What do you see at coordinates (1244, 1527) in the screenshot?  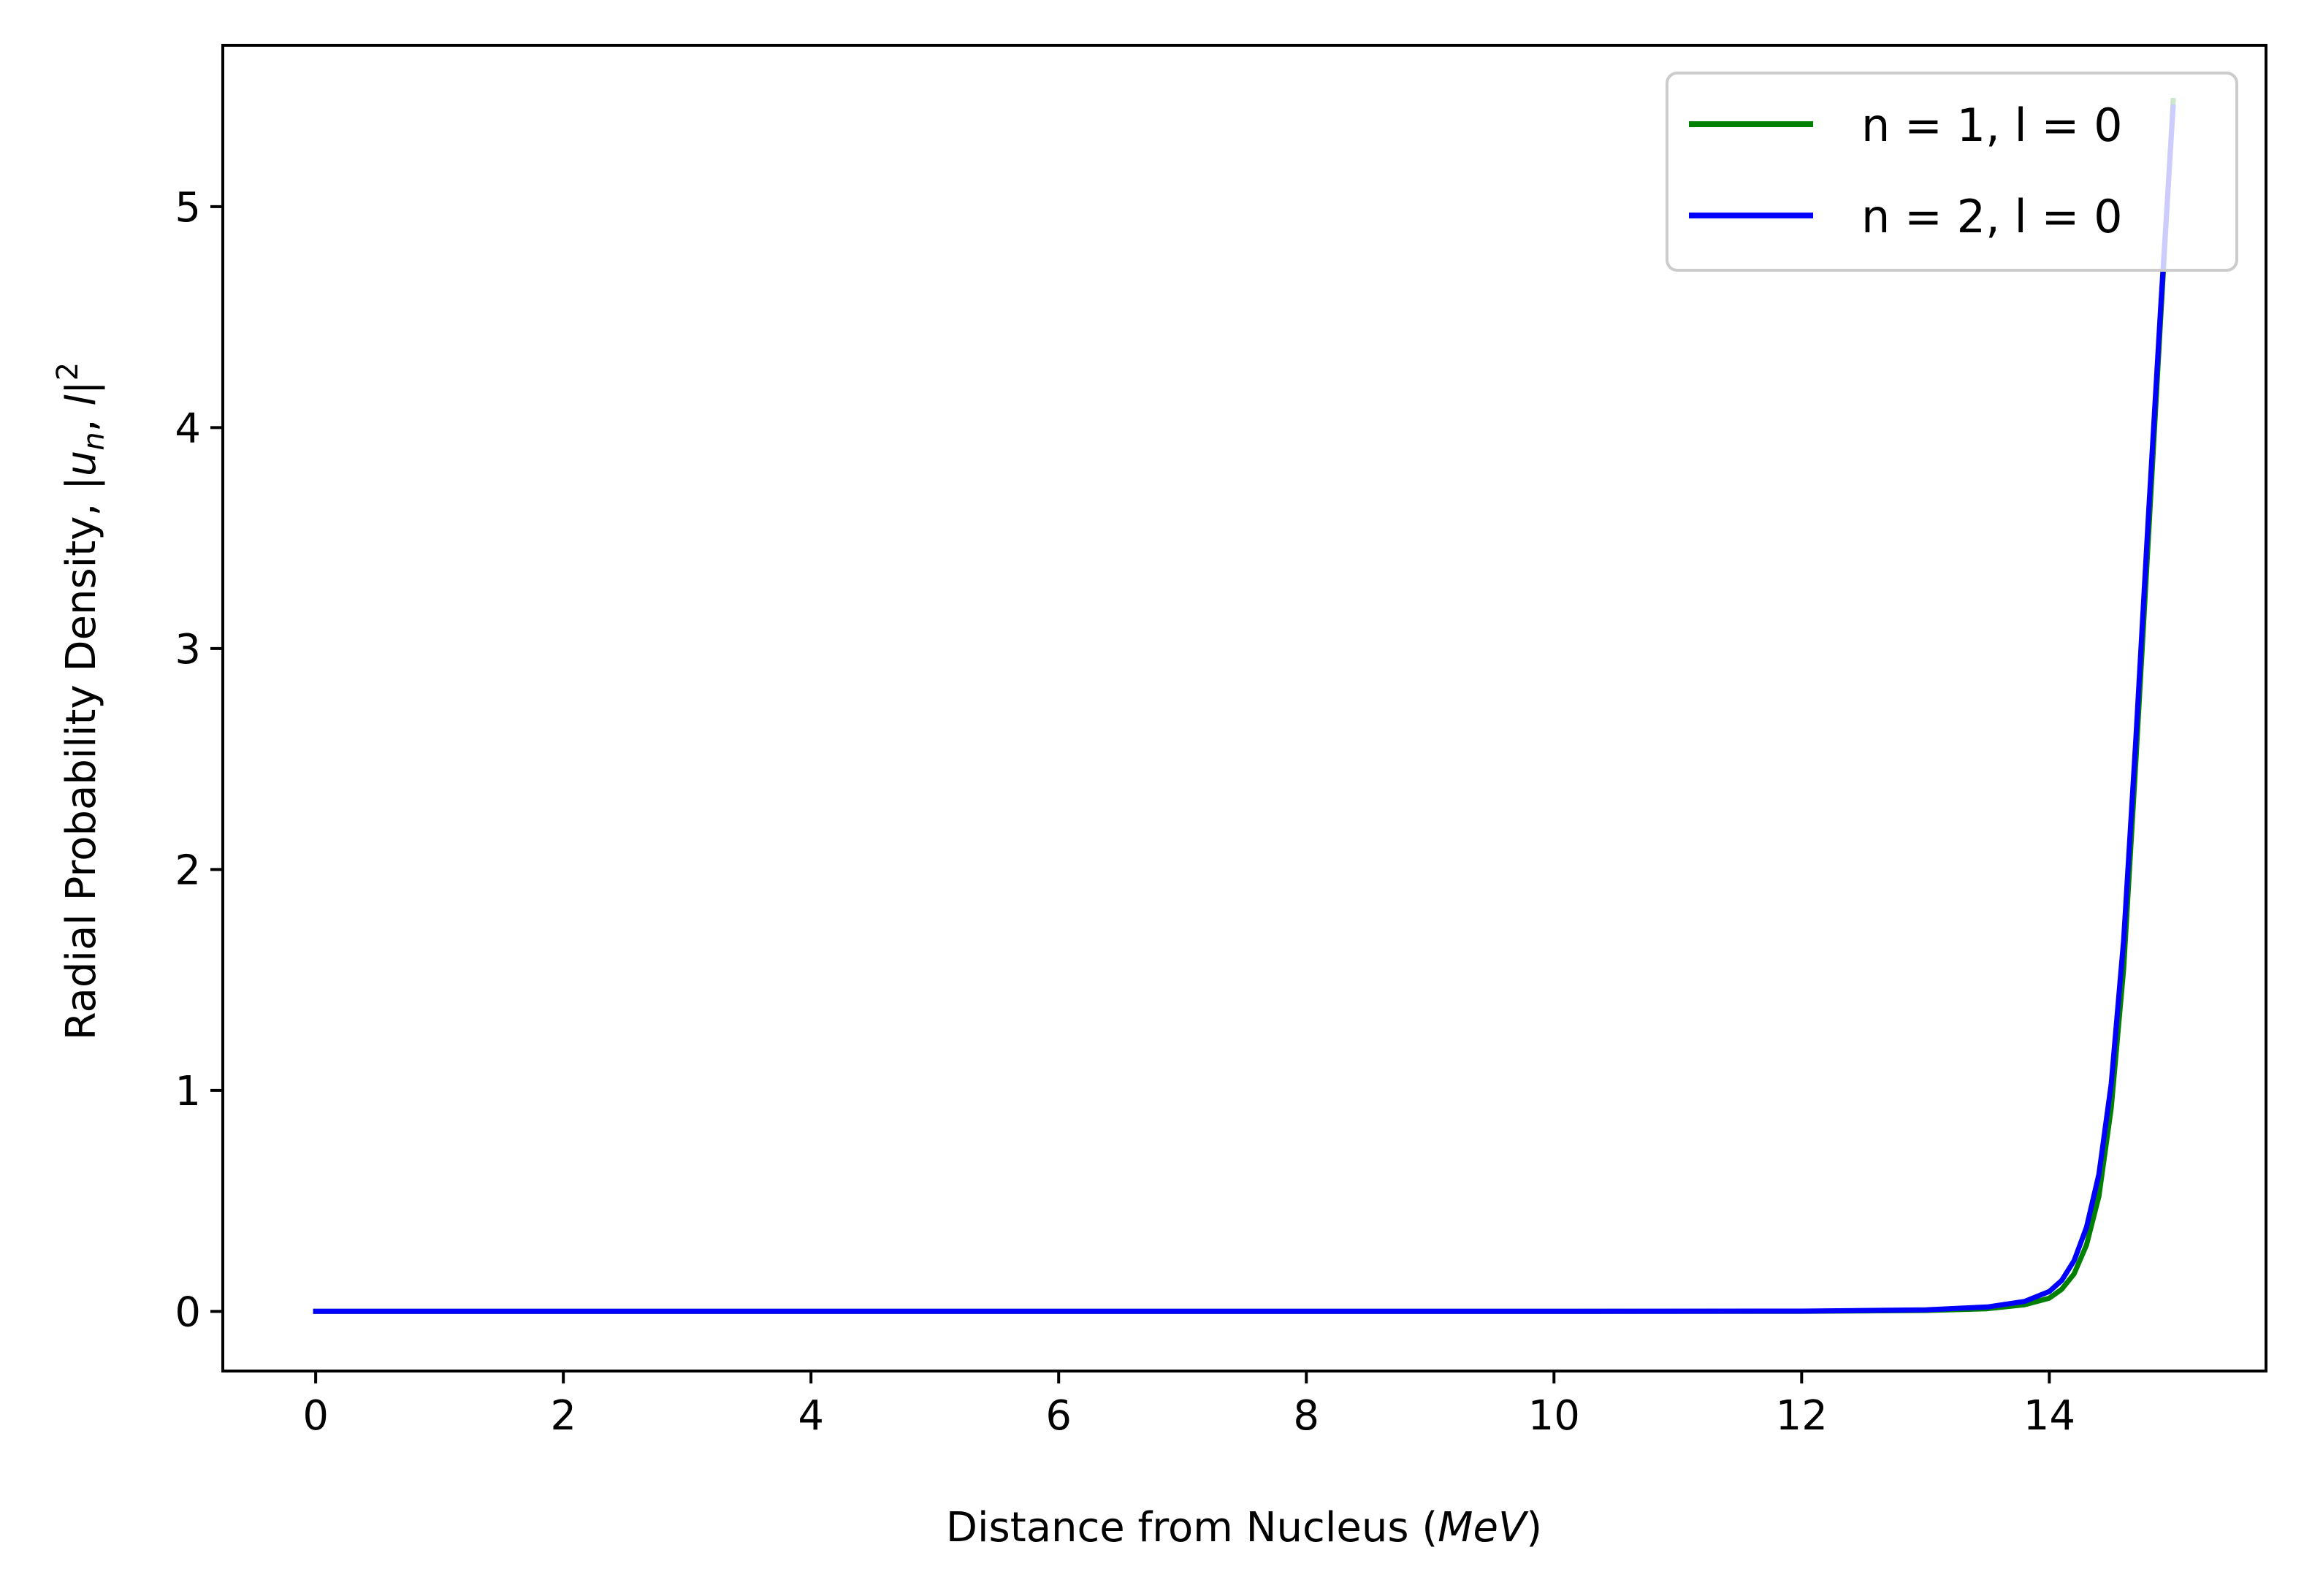 I see `x-axis-label: Distance from Nucleus (MeV)` at bounding box center [1244, 1527].